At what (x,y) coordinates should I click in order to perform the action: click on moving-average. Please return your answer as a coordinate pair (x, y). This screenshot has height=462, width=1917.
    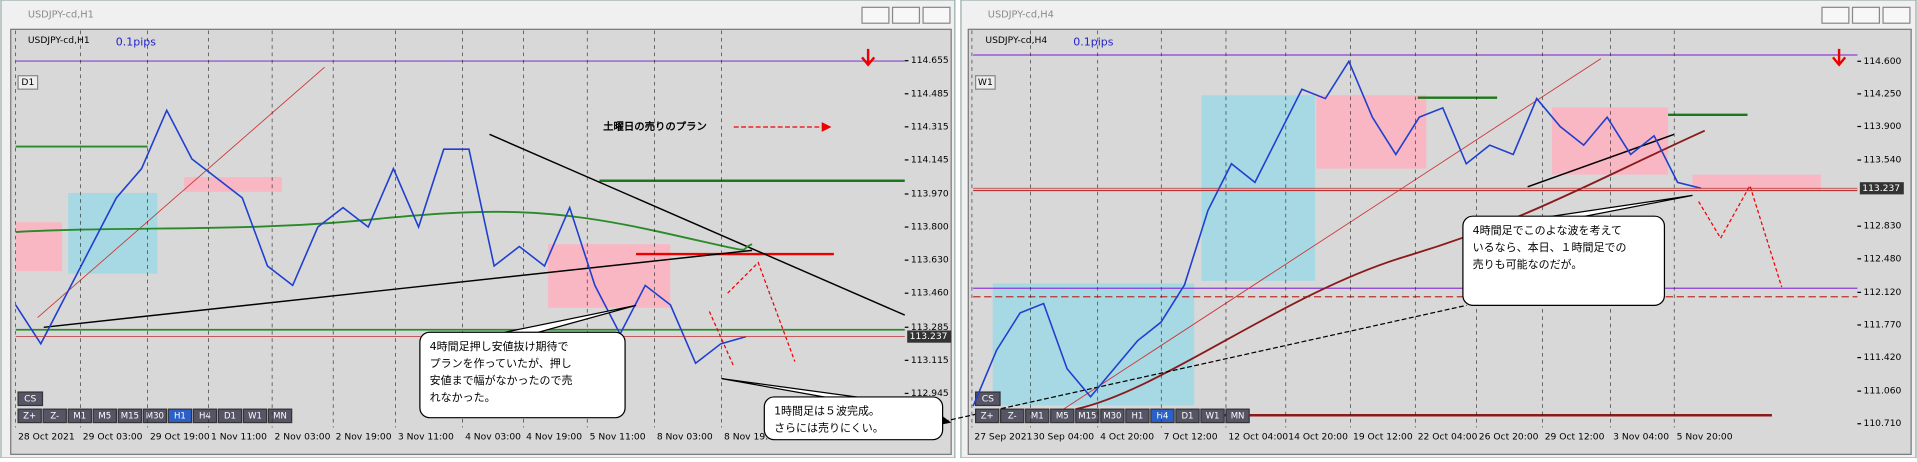
    Looking at the image, I should click on (384, 230).